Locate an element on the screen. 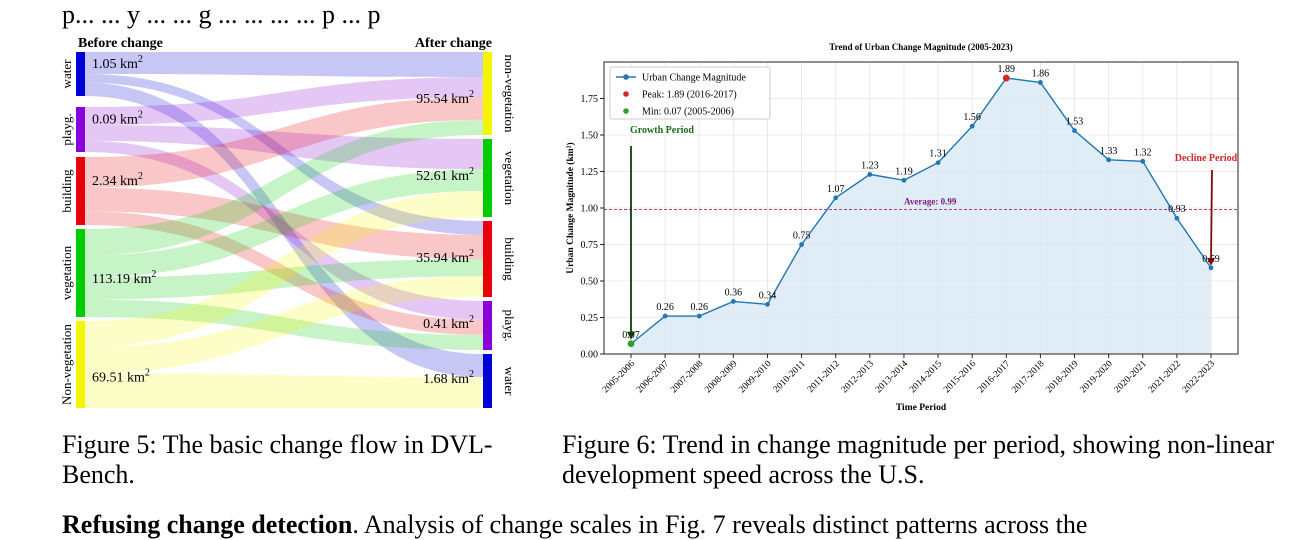 The image size is (1297, 540). data-label: 1.53 is located at coordinates (1075, 122).